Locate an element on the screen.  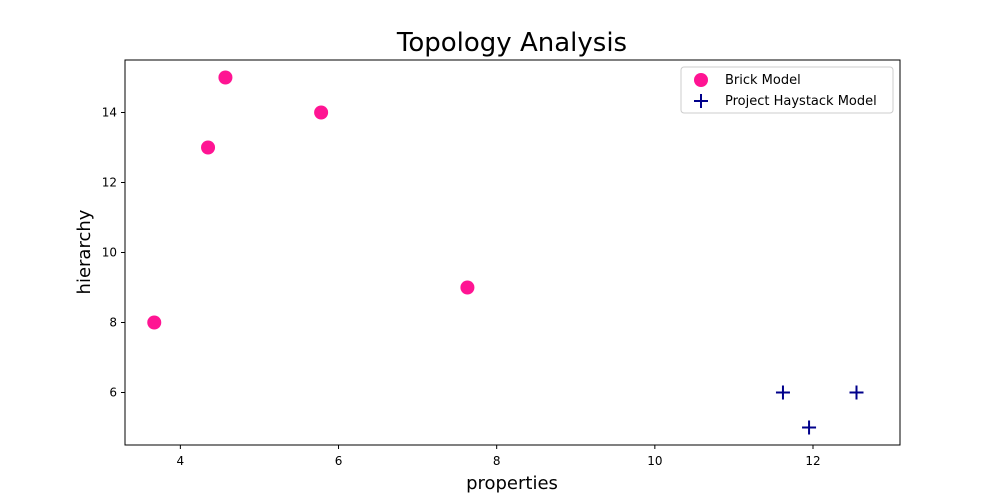
x-tick-label: 4 is located at coordinates (181, 461).